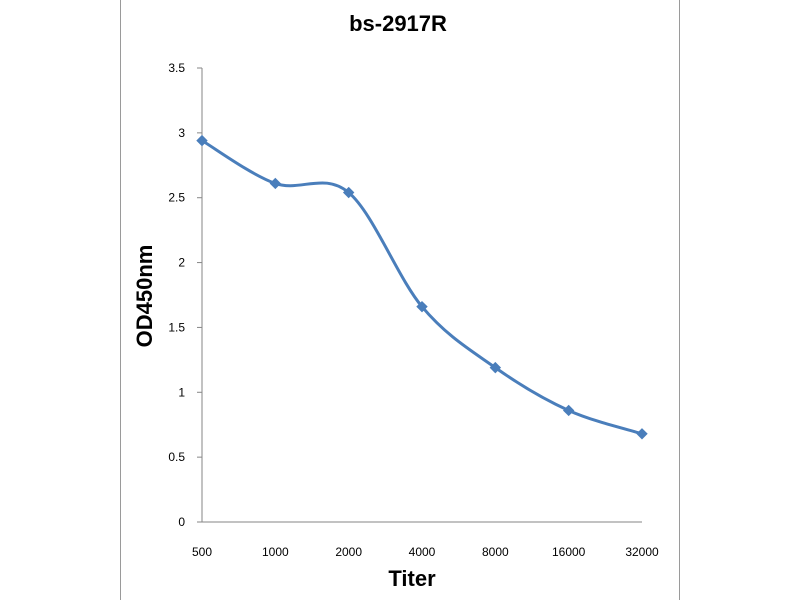 The width and height of the screenshot is (800, 600). Describe the element at coordinates (181, 263) in the screenshot. I see `y-tick-label: 2` at that location.